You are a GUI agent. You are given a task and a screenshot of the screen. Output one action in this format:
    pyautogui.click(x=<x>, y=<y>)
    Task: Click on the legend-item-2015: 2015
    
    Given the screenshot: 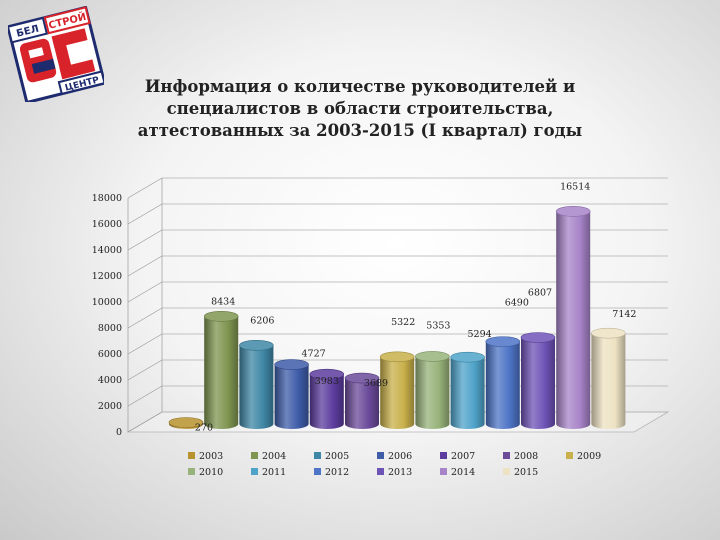 What is the action you would take?
    pyautogui.click(x=520, y=472)
    